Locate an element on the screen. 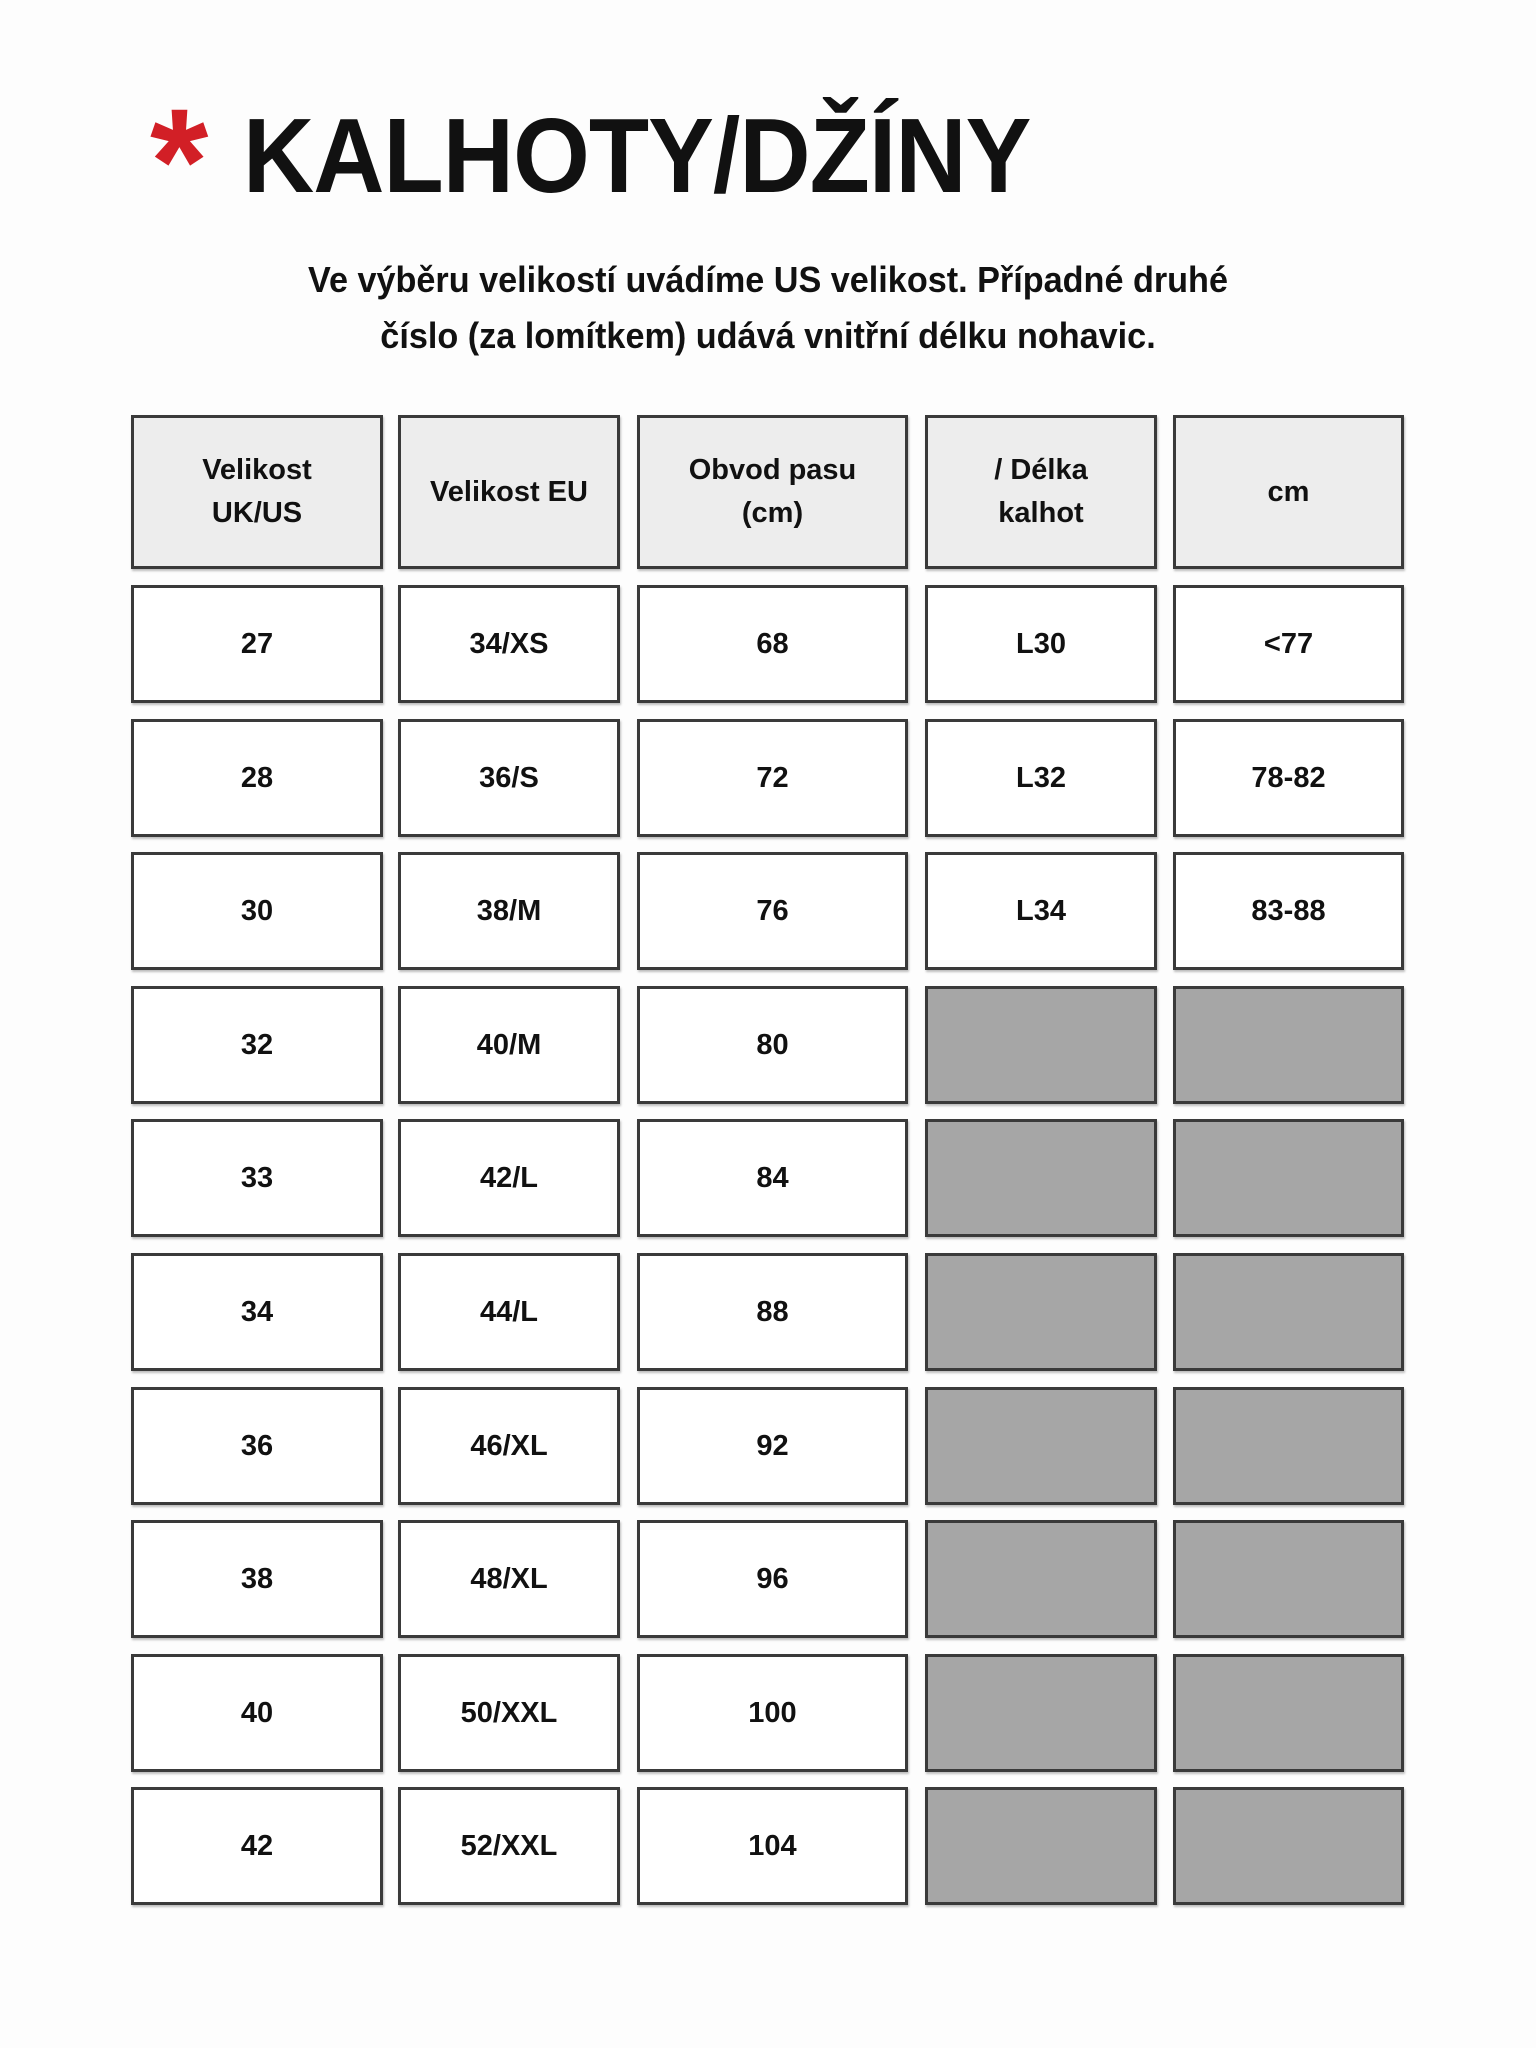  table-cell: L32 is located at coordinates (1041, 778).